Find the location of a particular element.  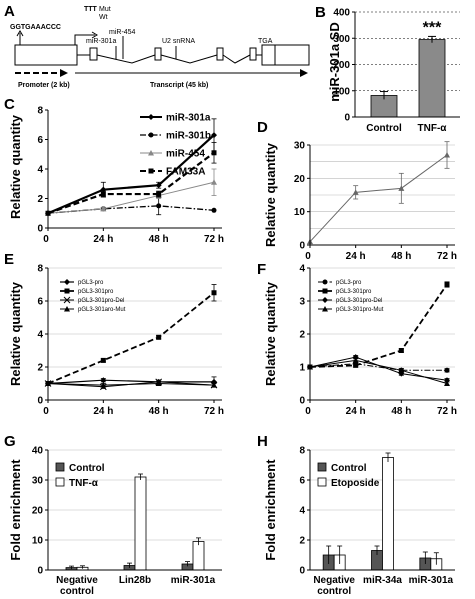

tss-arrow is located at coordinates (84, 39).